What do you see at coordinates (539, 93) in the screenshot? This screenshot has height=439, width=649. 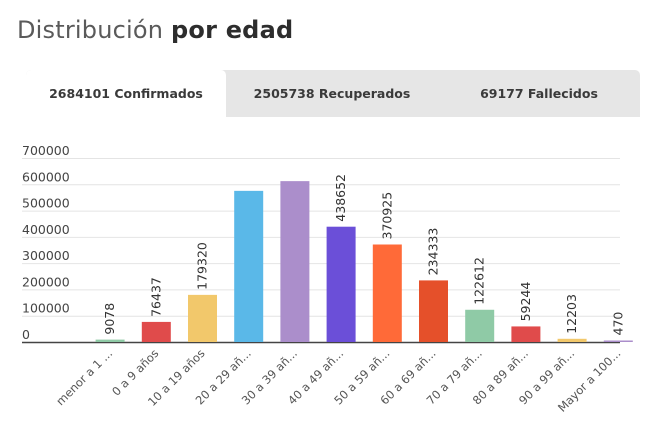 I see `tab-fallecidos: 69177 Fallecidos` at bounding box center [539, 93].